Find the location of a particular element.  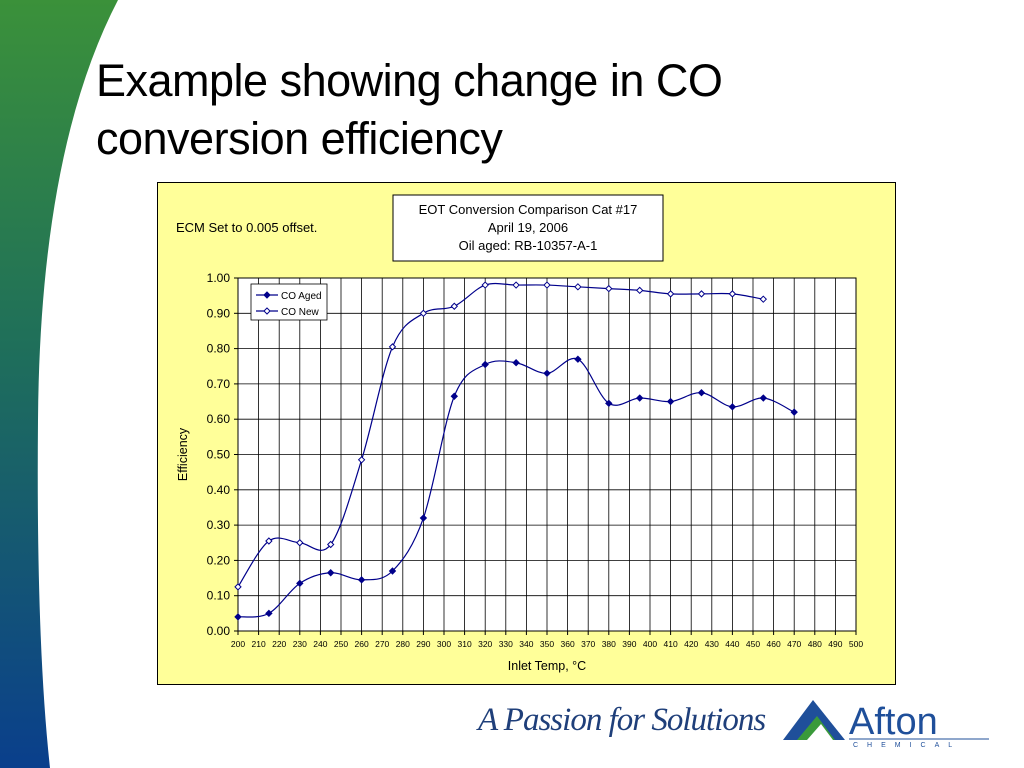

chart-title-box is located at coordinates (528, 228).